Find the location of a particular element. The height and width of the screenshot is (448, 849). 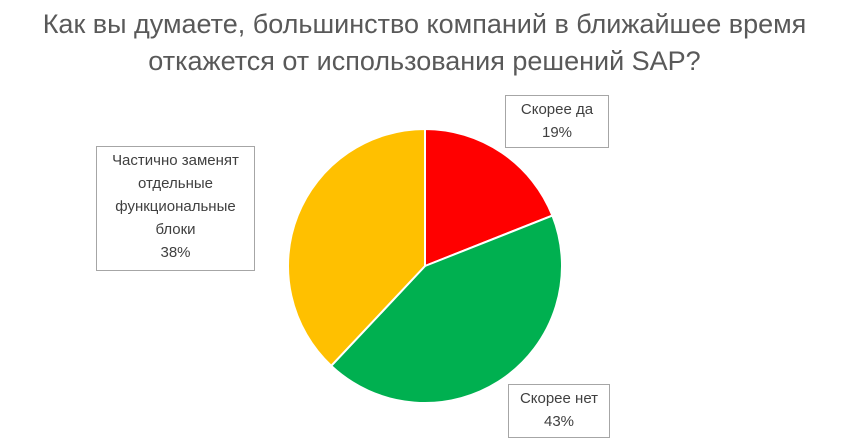

data-label-name-line: функциональные is located at coordinates (175, 206).